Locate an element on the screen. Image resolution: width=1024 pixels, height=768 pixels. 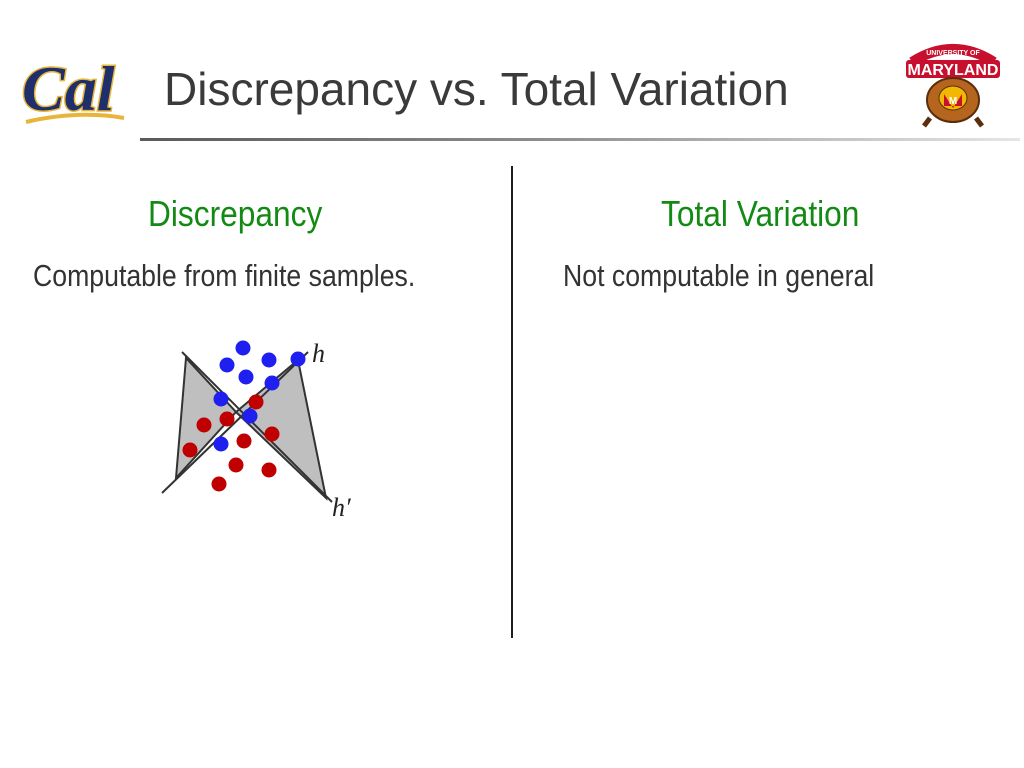
discrepancy-diagram: h h′ is located at coordinates (256, 430).